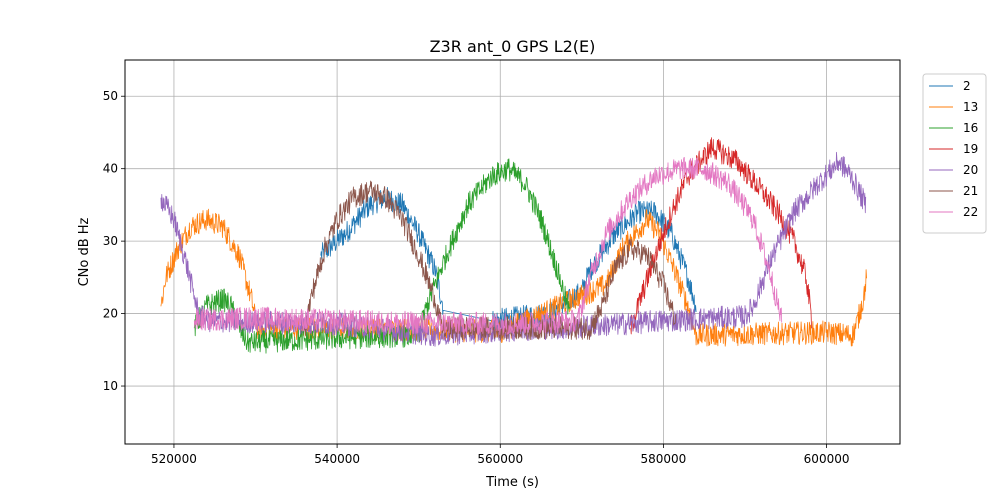 The width and height of the screenshot is (1000, 504). What do you see at coordinates (110, 314) in the screenshot?
I see `y-tick-label: 20` at bounding box center [110, 314].